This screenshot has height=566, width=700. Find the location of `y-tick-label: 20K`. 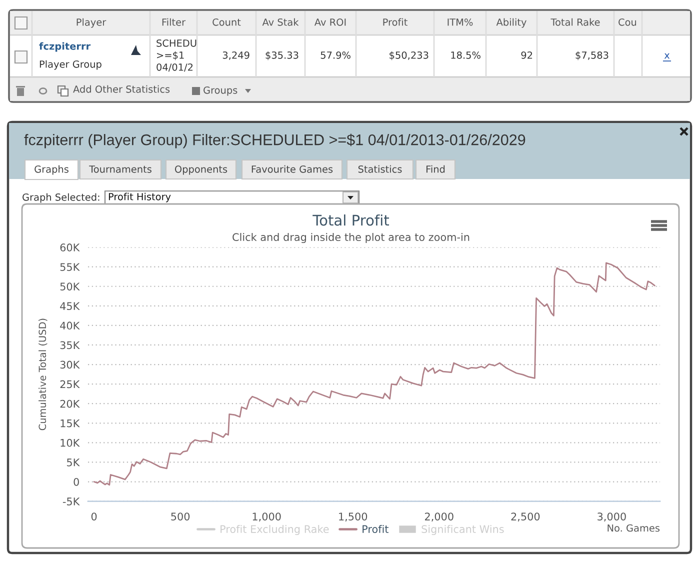

y-tick-label: 20K is located at coordinates (70, 404).